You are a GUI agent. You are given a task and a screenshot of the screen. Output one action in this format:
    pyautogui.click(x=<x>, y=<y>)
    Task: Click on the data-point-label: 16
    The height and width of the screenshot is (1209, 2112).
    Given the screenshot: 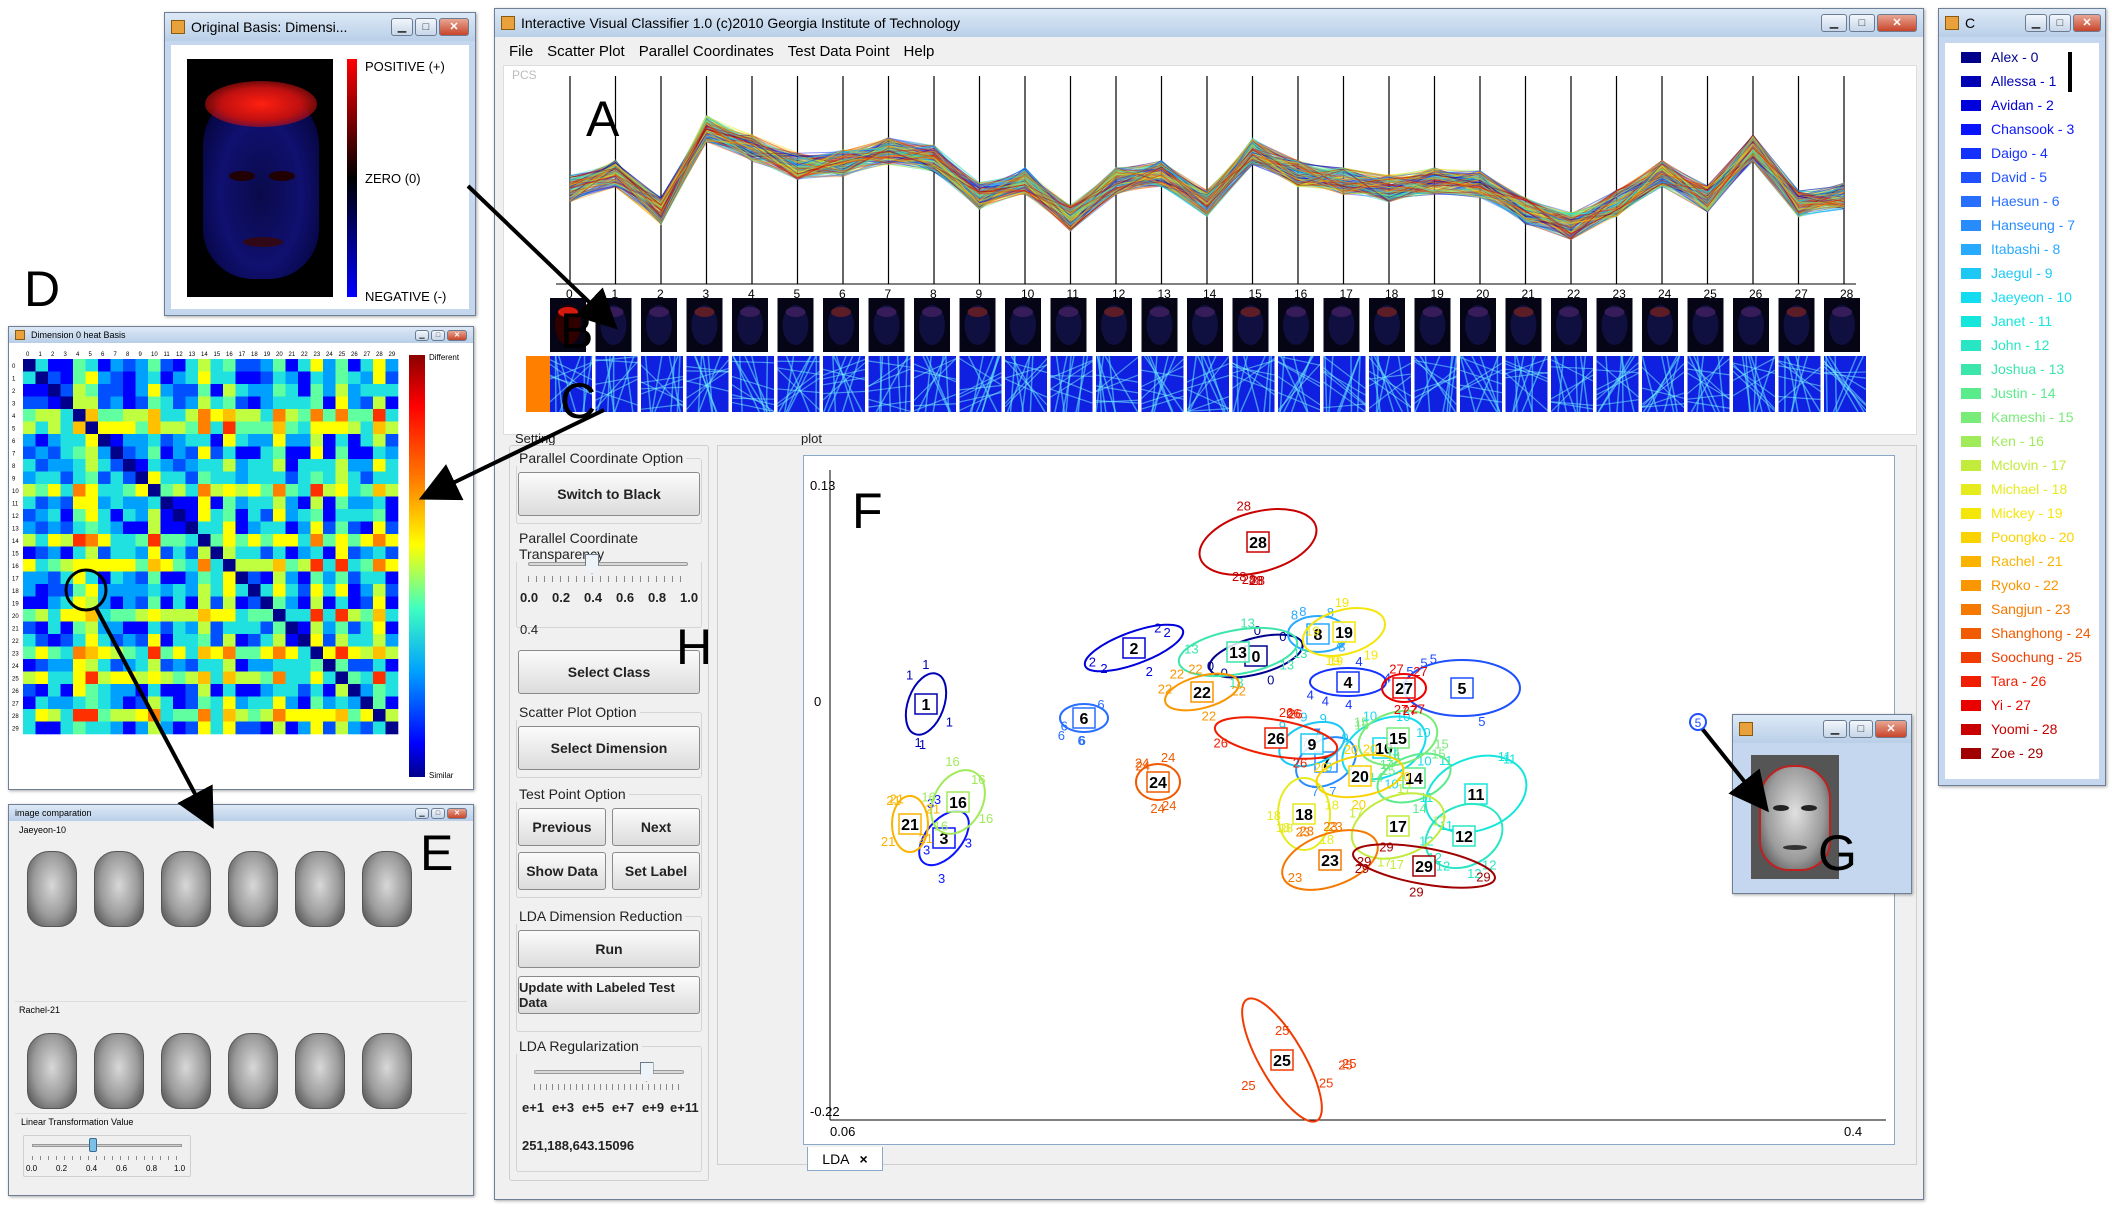 What is the action you would take?
    pyautogui.click(x=928, y=797)
    